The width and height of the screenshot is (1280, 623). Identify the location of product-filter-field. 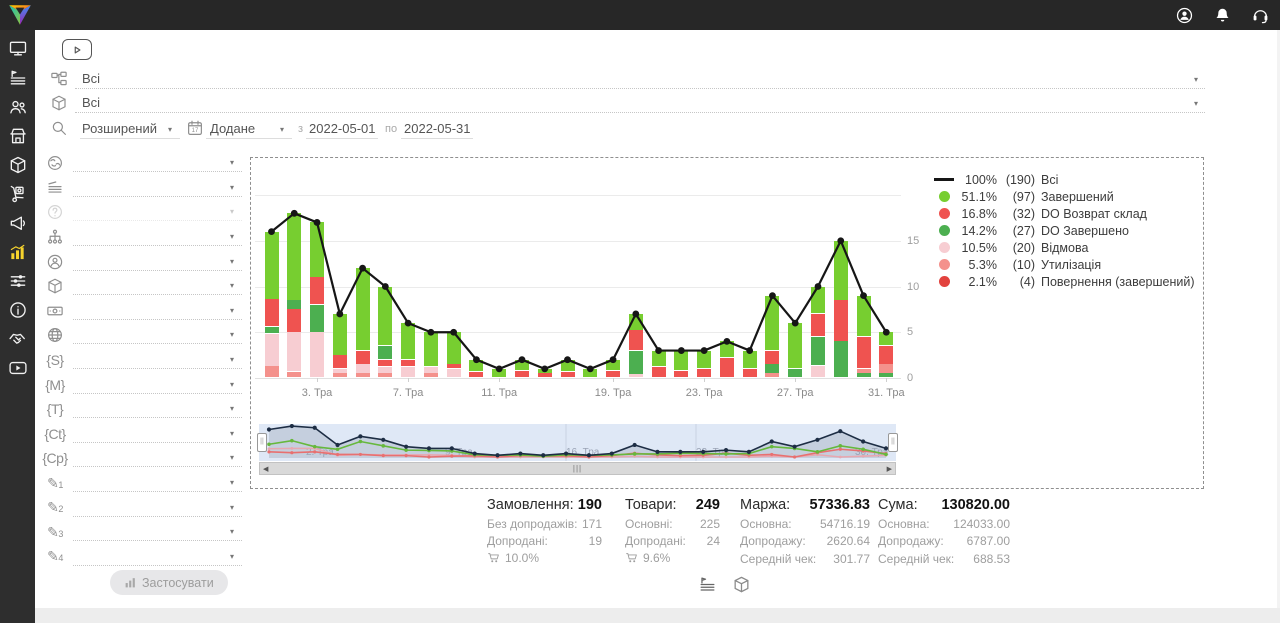
(640, 104).